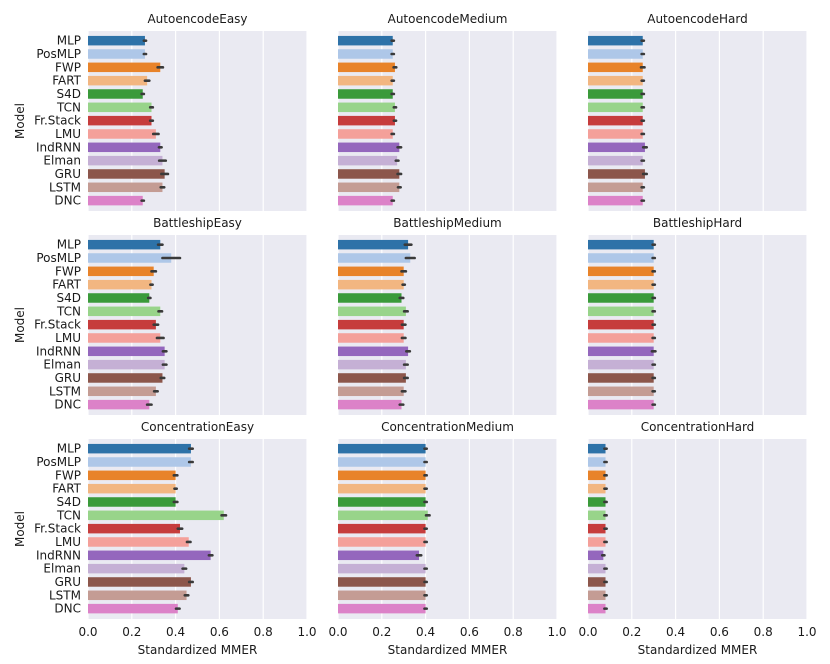 The height and width of the screenshot is (664, 830). What do you see at coordinates (697, 19) in the screenshot?
I see `panel-title: AutoencodeHard` at bounding box center [697, 19].